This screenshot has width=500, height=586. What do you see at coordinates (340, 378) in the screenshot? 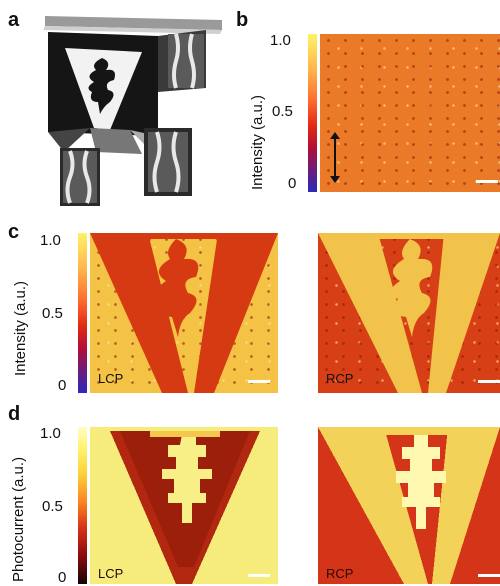
I see `panel-c-rcp-label: RCP` at bounding box center [340, 378].